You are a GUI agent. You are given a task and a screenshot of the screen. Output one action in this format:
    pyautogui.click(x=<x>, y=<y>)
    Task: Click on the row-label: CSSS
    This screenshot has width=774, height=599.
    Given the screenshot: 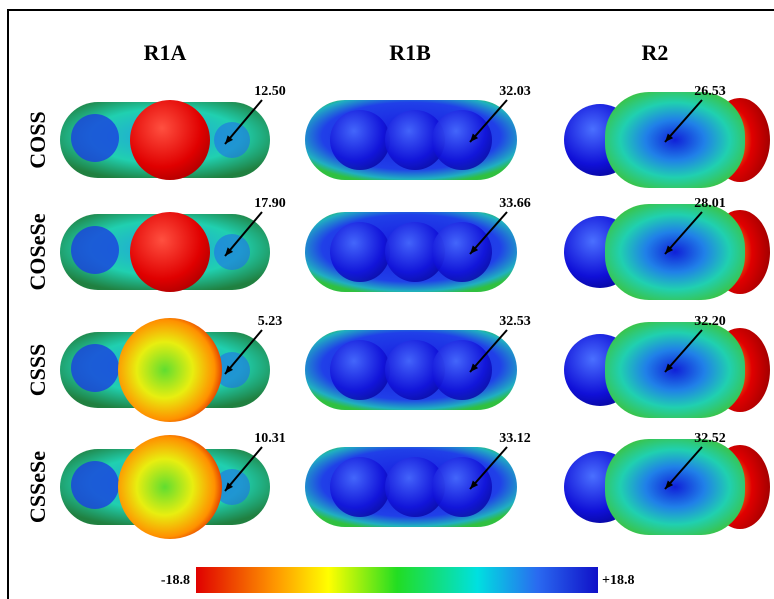 What is the action you would take?
    pyautogui.click(x=37, y=370)
    